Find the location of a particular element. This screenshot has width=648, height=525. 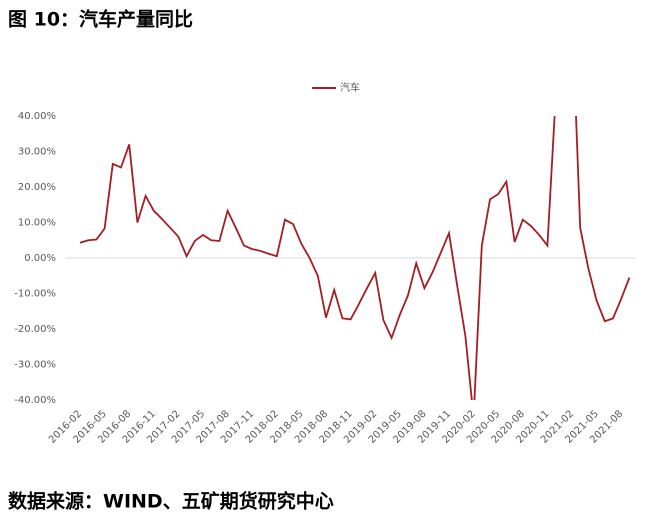

y-tick-label: -20.00% is located at coordinates (35, 329).